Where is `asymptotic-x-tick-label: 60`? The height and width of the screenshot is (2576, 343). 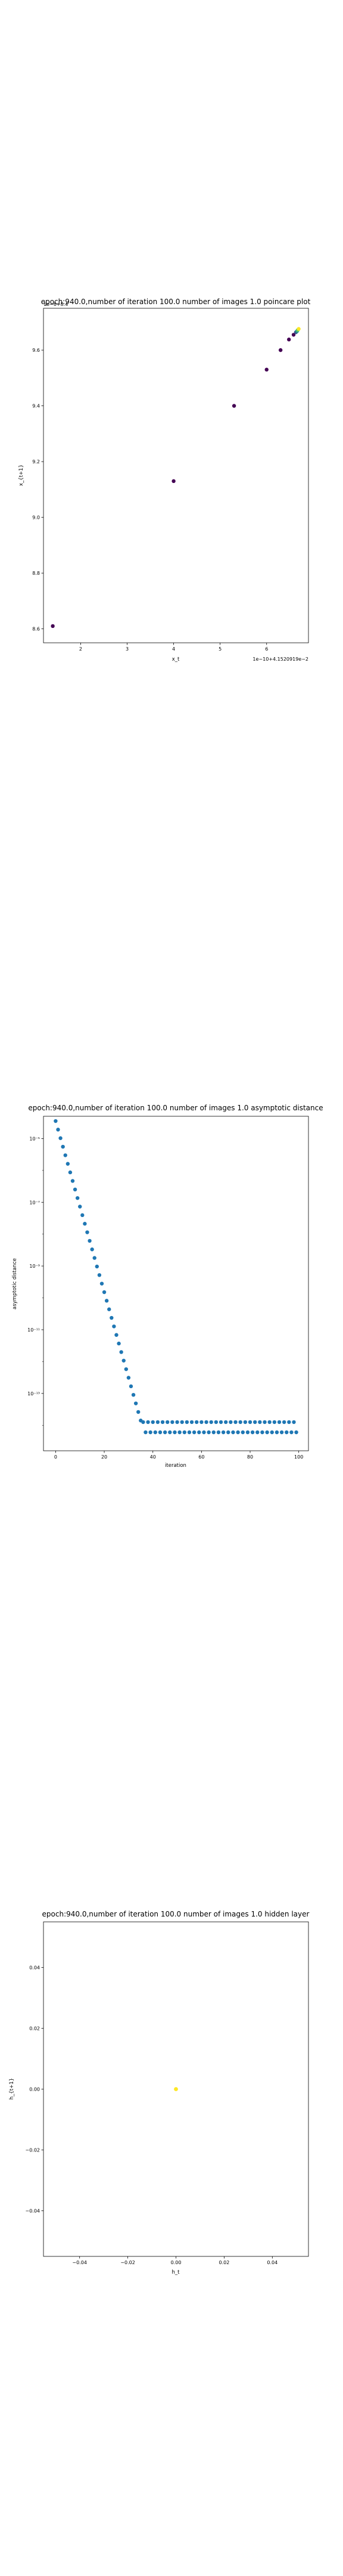 asymptotic-x-tick-label: 60 is located at coordinates (201, 1457).